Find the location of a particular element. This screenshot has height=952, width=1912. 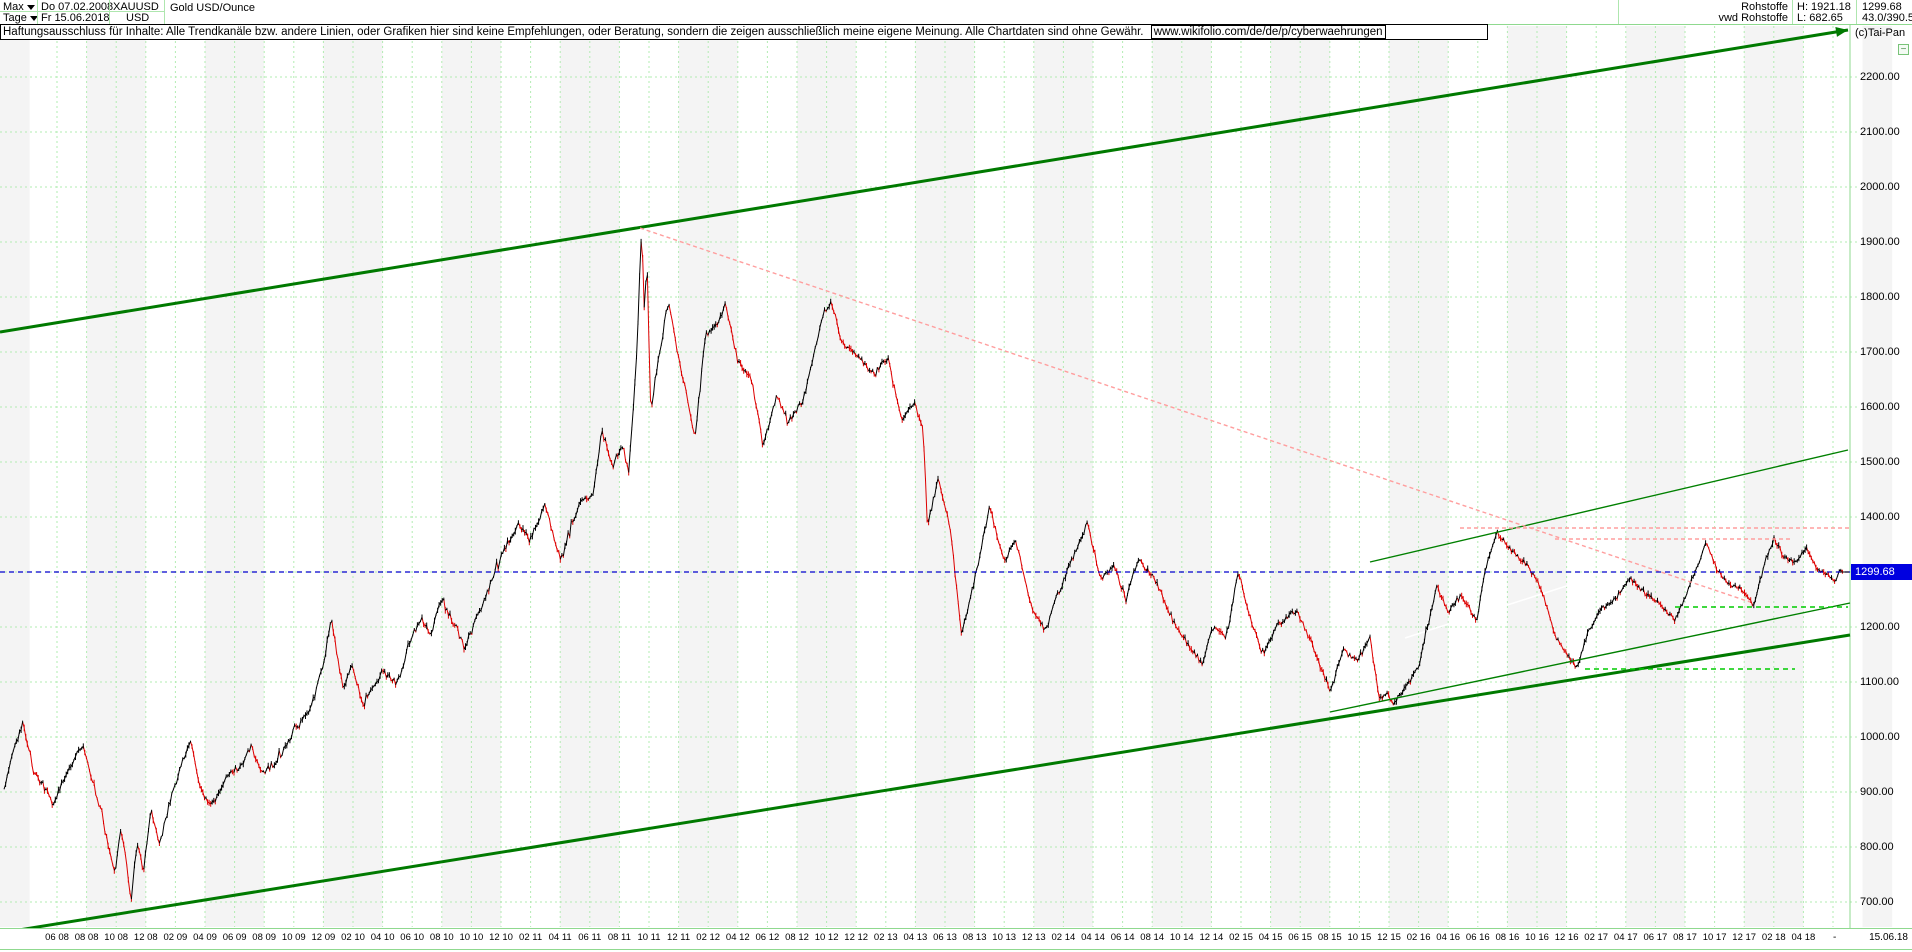

x-axis-label: 06 14 is located at coordinates (1122, 937).